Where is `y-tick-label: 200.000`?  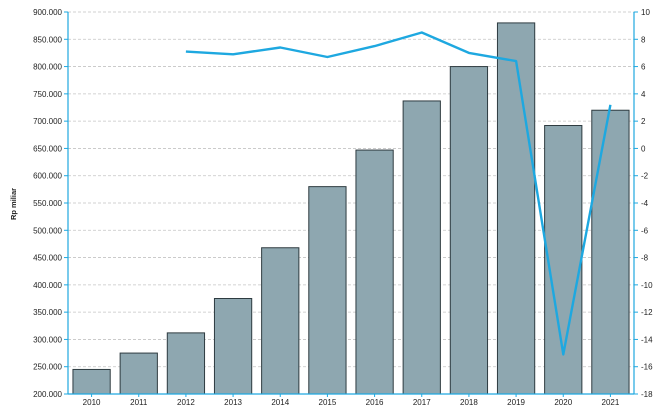 y-tick-label: 200.000 is located at coordinates (47, 394).